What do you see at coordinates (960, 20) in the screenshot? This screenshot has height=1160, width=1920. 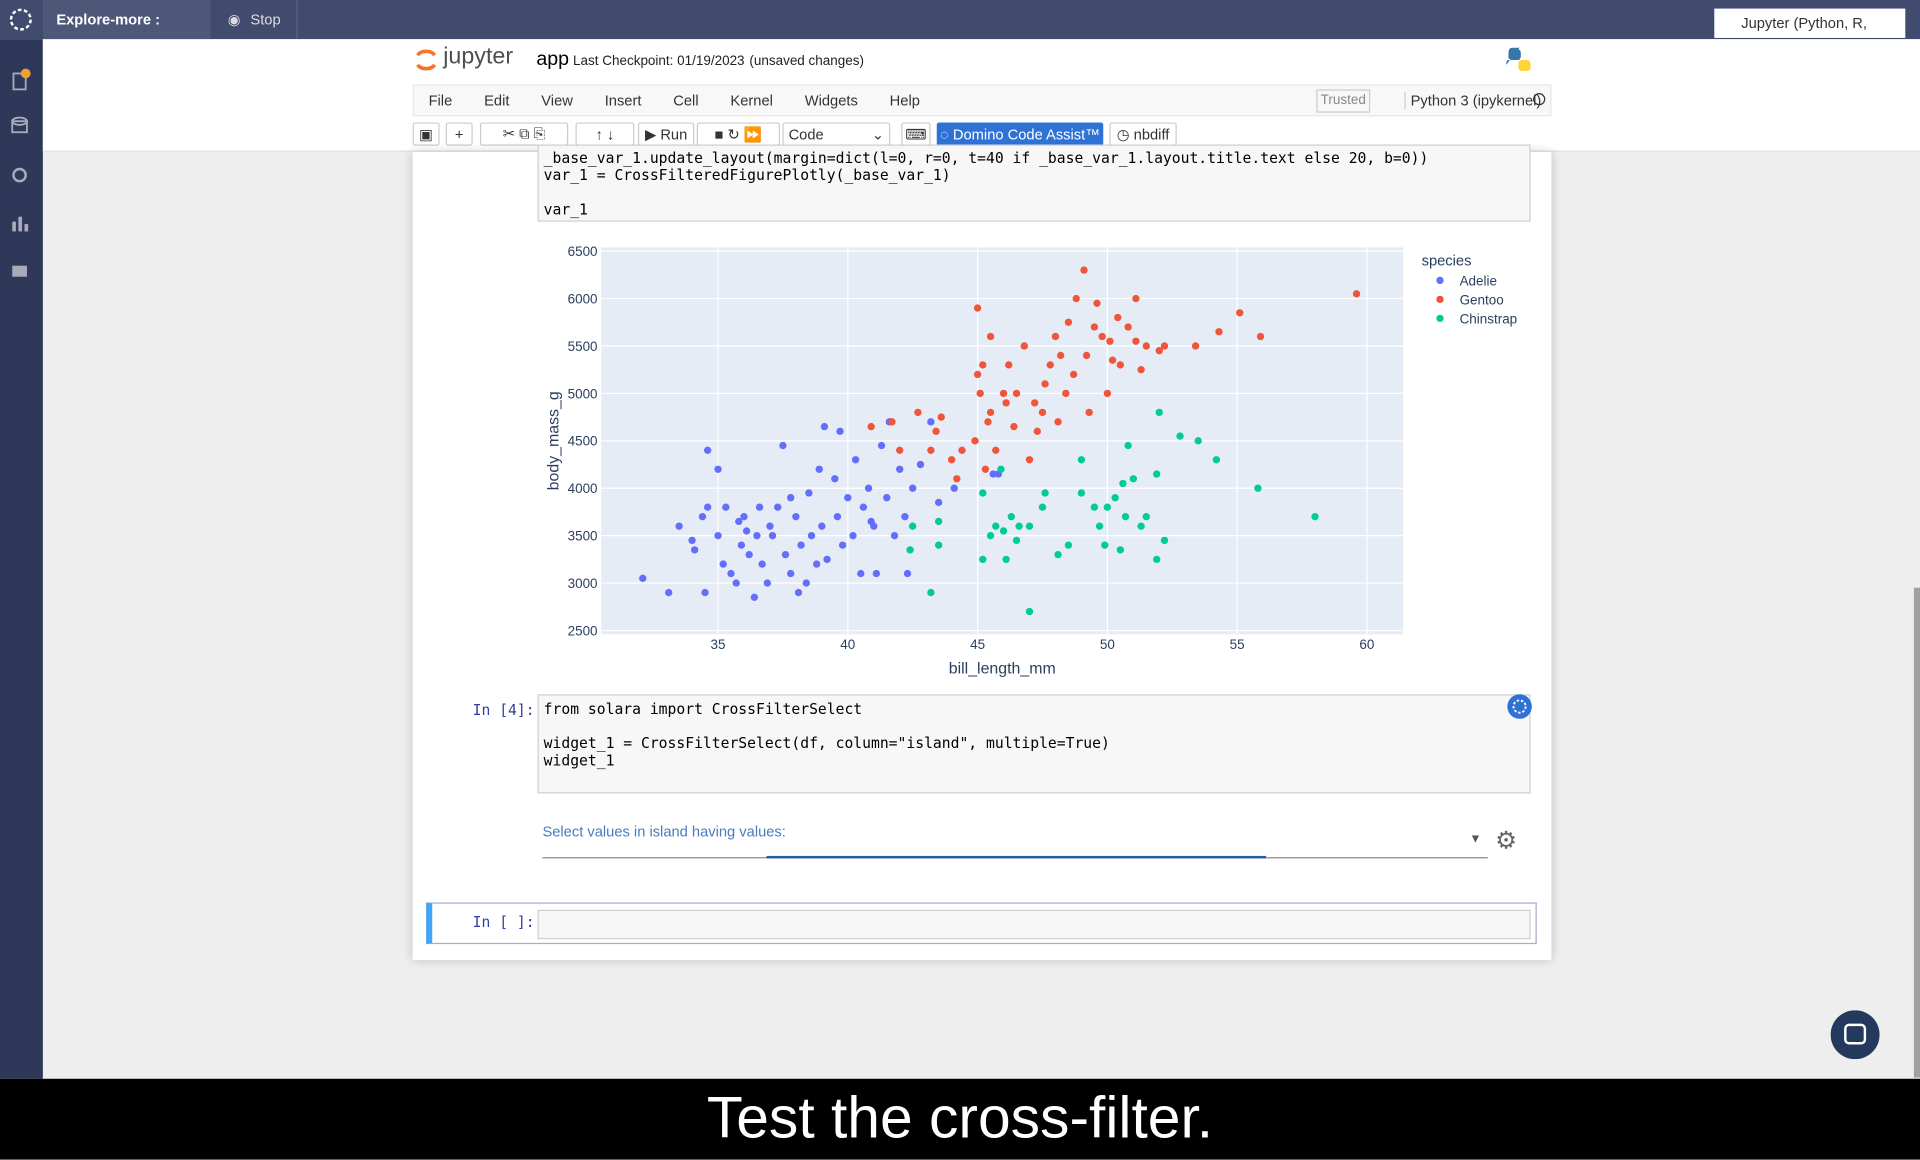 I see `app-bar` at bounding box center [960, 20].